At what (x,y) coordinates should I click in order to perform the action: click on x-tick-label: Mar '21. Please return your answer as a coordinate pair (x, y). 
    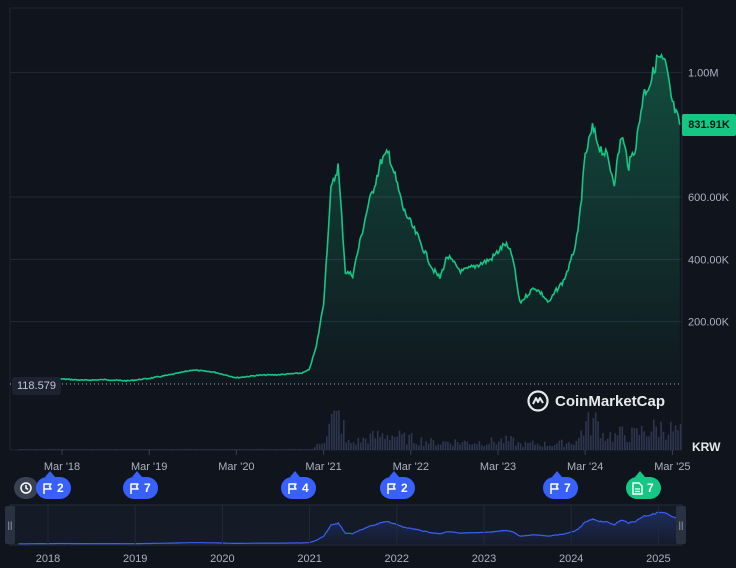
    Looking at the image, I should click on (323, 467).